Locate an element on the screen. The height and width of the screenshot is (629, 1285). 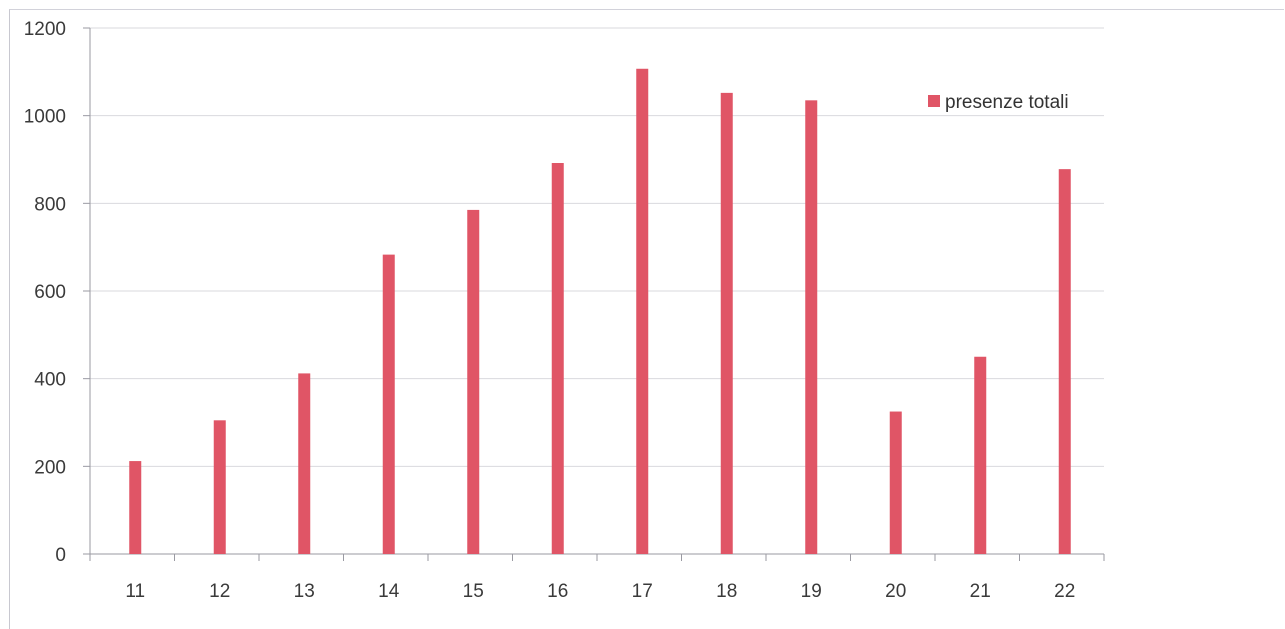
y-tick-labels: 0 200 400 600 800 1000 1200 is located at coordinates (45, 292).